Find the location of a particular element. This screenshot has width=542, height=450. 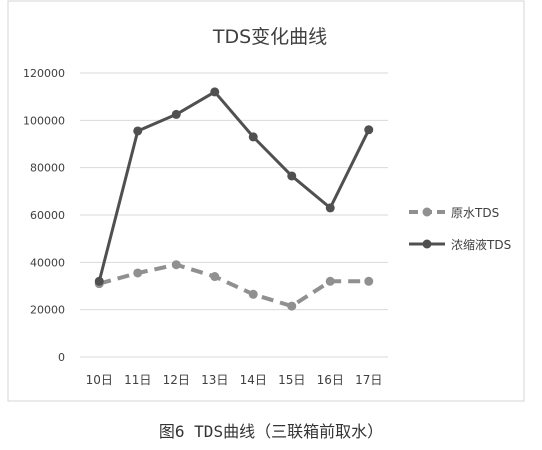

y-tick-label: 60000 is located at coordinates (47, 215).